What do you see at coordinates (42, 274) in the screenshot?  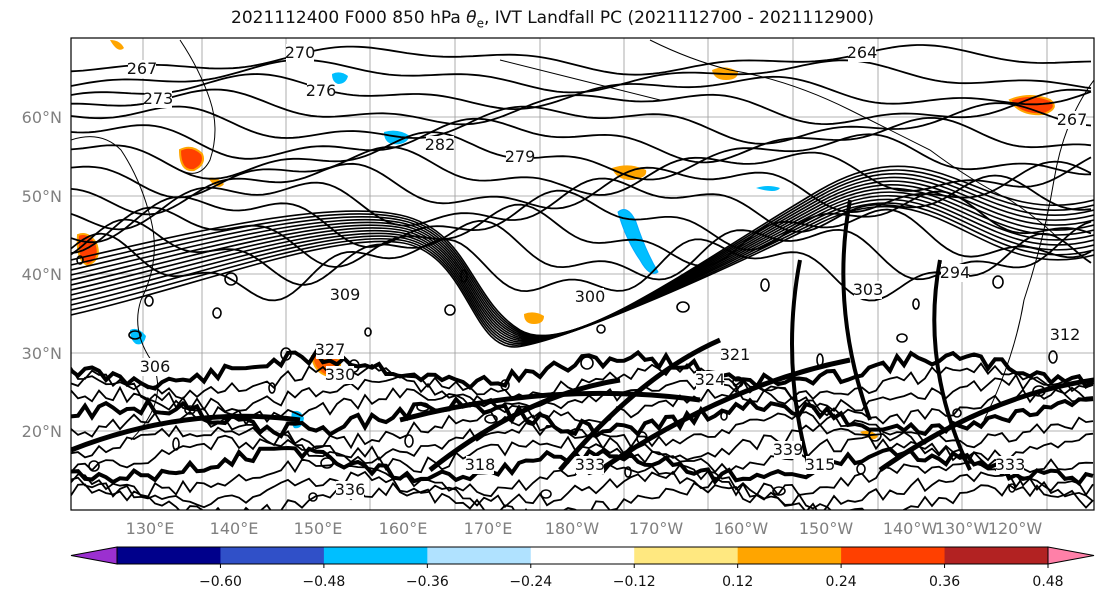 I see `latitude-label: 40°N` at bounding box center [42, 274].